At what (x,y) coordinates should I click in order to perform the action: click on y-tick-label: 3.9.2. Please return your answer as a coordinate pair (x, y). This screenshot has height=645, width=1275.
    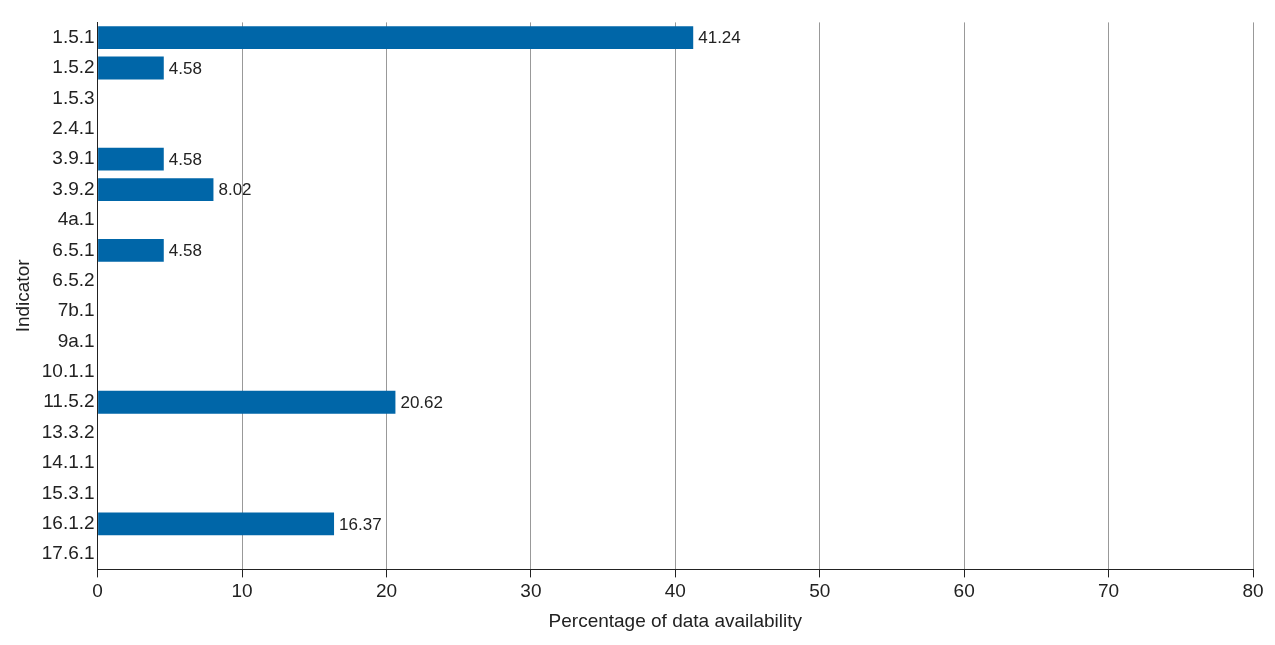
    Looking at the image, I should click on (73, 188).